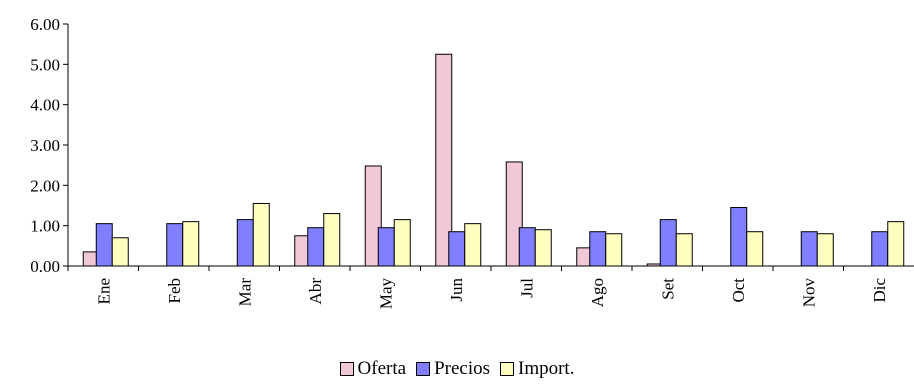  Describe the element at coordinates (244, 292) in the screenshot. I see `x-tick-label: Mar` at that location.